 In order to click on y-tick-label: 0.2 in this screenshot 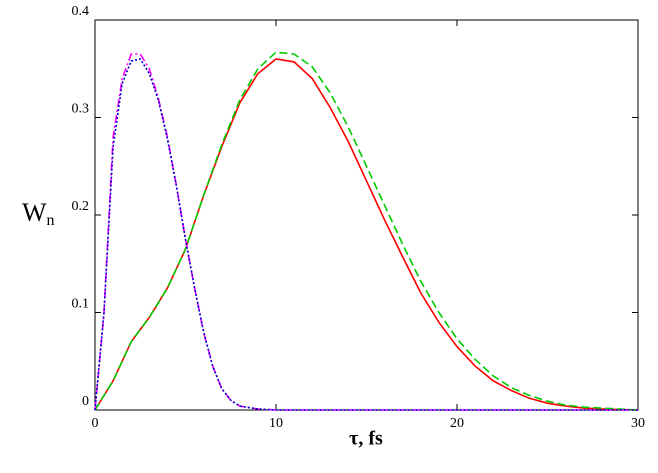, I will do `click(81, 206)`.